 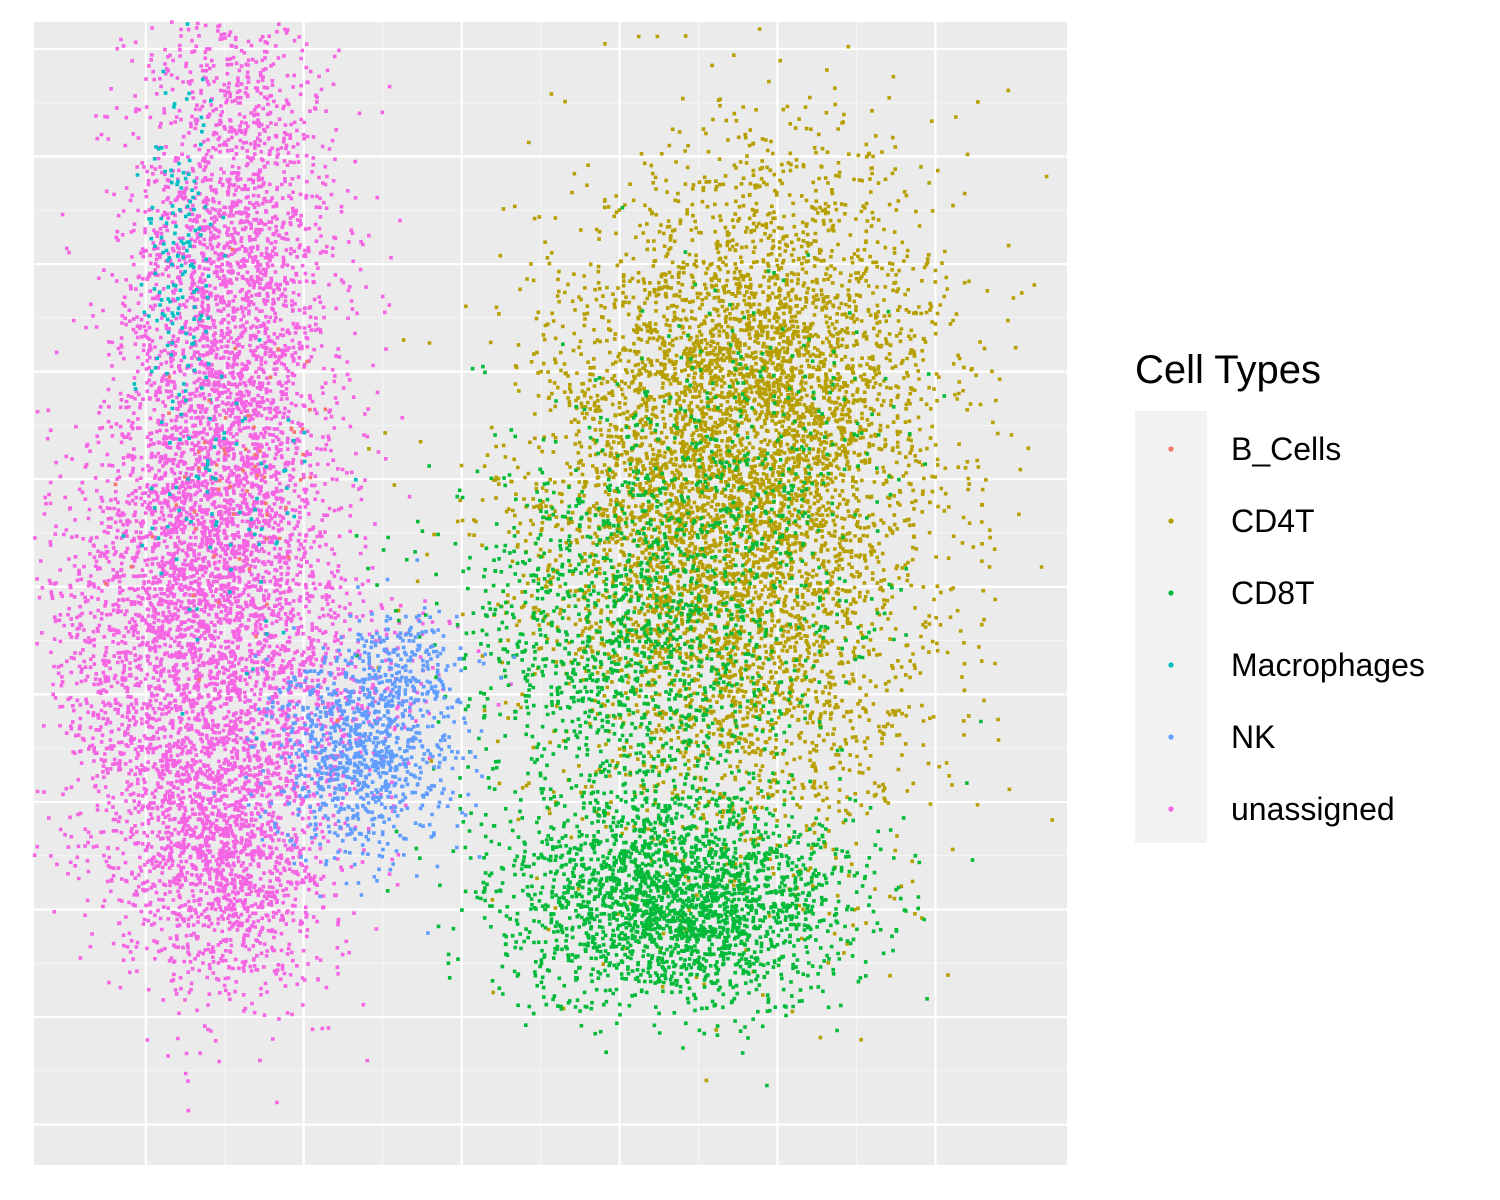 What do you see at coordinates (1286, 449) in the screenshot?
I see `legend-label-b-cells: B_Cells` at bounding box center [1286, 449].